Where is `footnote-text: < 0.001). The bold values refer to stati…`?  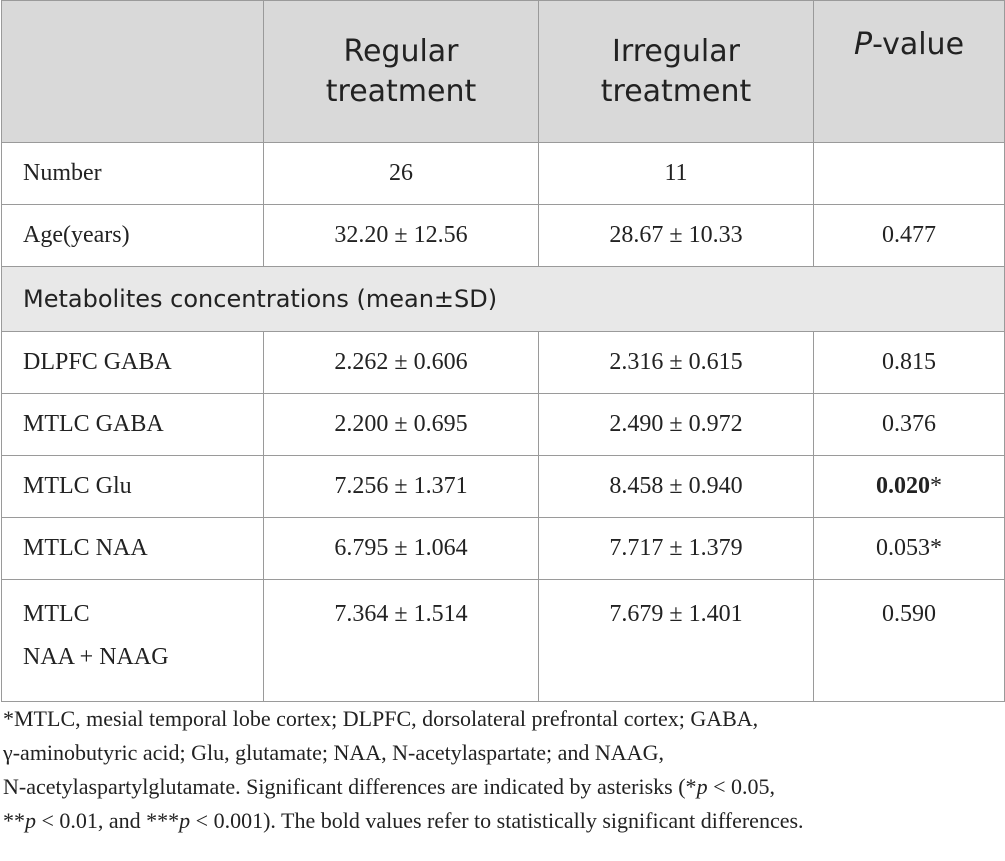
footnote-text: < 0.001). The bold values refer to stati… is located at coordinates (497, 820).